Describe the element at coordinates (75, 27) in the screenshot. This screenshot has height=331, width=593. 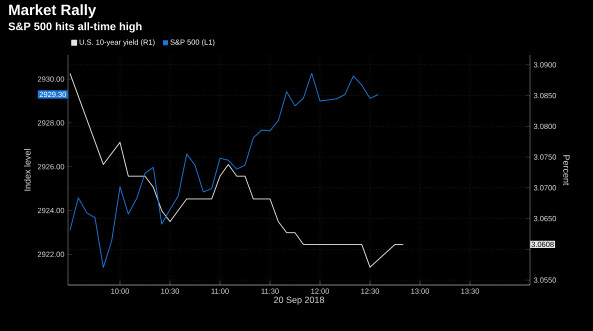
I see `chart-subtitle: S&P 500 hits all-time high` at that location.